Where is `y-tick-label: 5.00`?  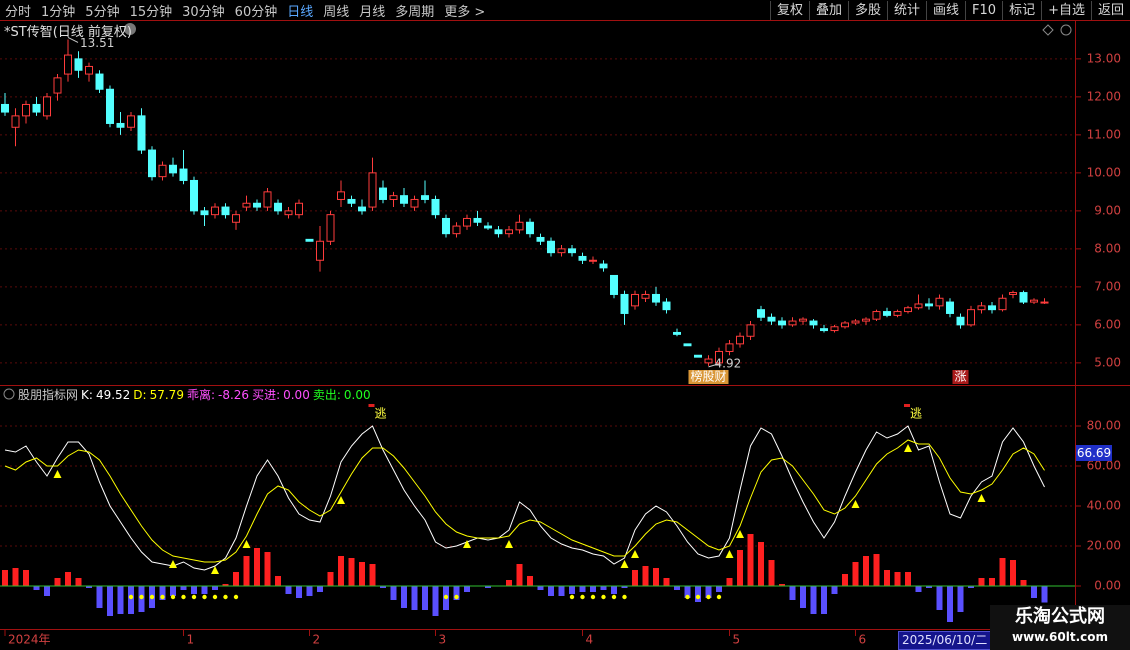 y-tick-label: 5.00 is located at coordinates (1107, 362).